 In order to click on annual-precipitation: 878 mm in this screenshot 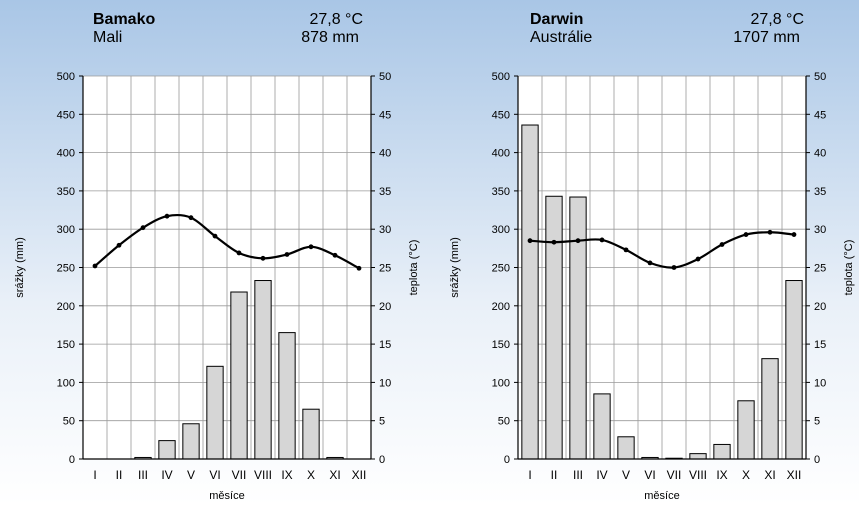, I will do `click(330, 37)`.